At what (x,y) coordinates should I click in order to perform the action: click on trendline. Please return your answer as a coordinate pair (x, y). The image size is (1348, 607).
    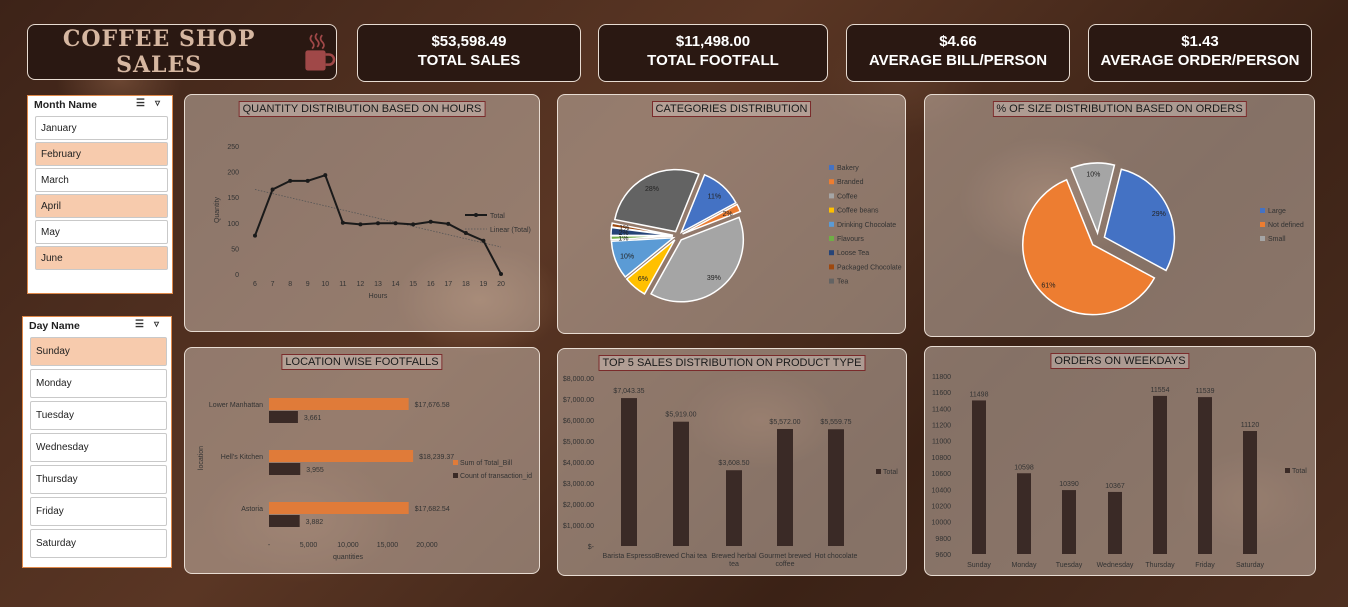
    Looking at the image, I should click on (378, 218).